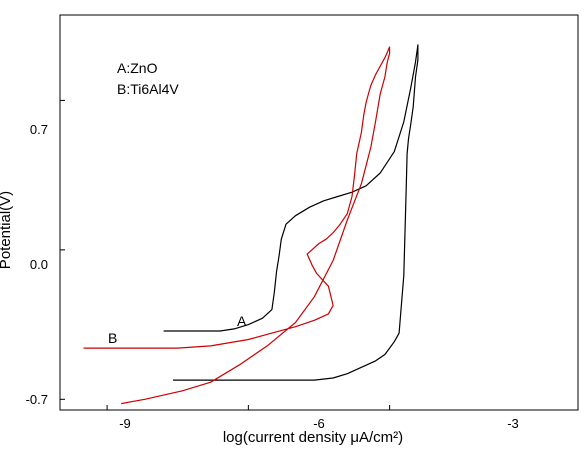 The width and height of the screenshot is (585, 452). What do you see at coordinates (242, 321) in the screenshot?
I see `curve-label-a: A` at bounding box center [242, 321].